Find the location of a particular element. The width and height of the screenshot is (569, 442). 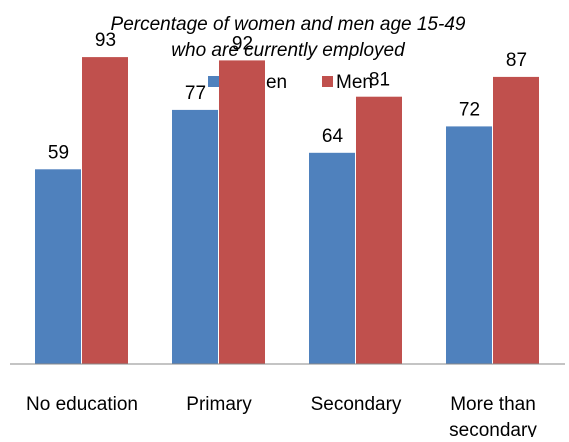

data-label-men-3: 81 is located at coordinates (379, 80).